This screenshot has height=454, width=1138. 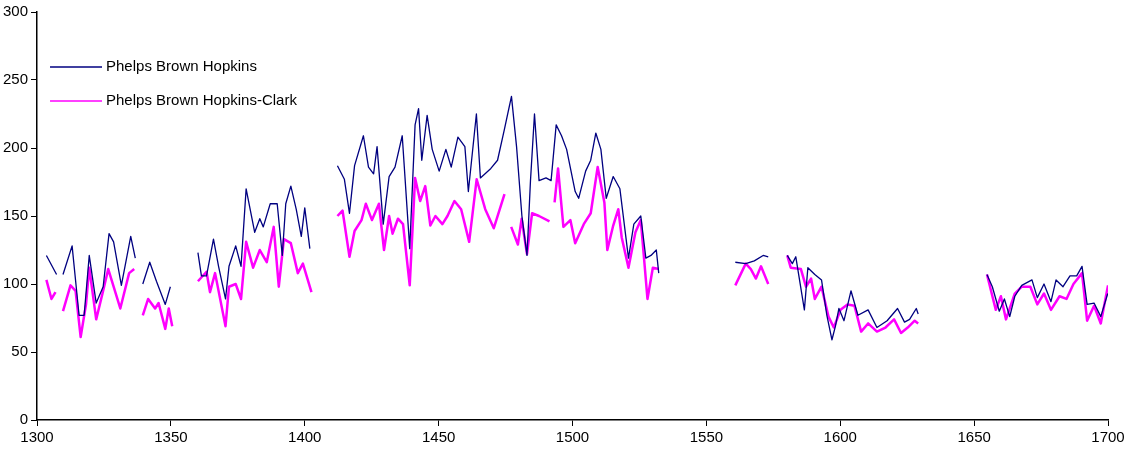 I want to click on y-tick-label: 300, so click(x=16, y=11).